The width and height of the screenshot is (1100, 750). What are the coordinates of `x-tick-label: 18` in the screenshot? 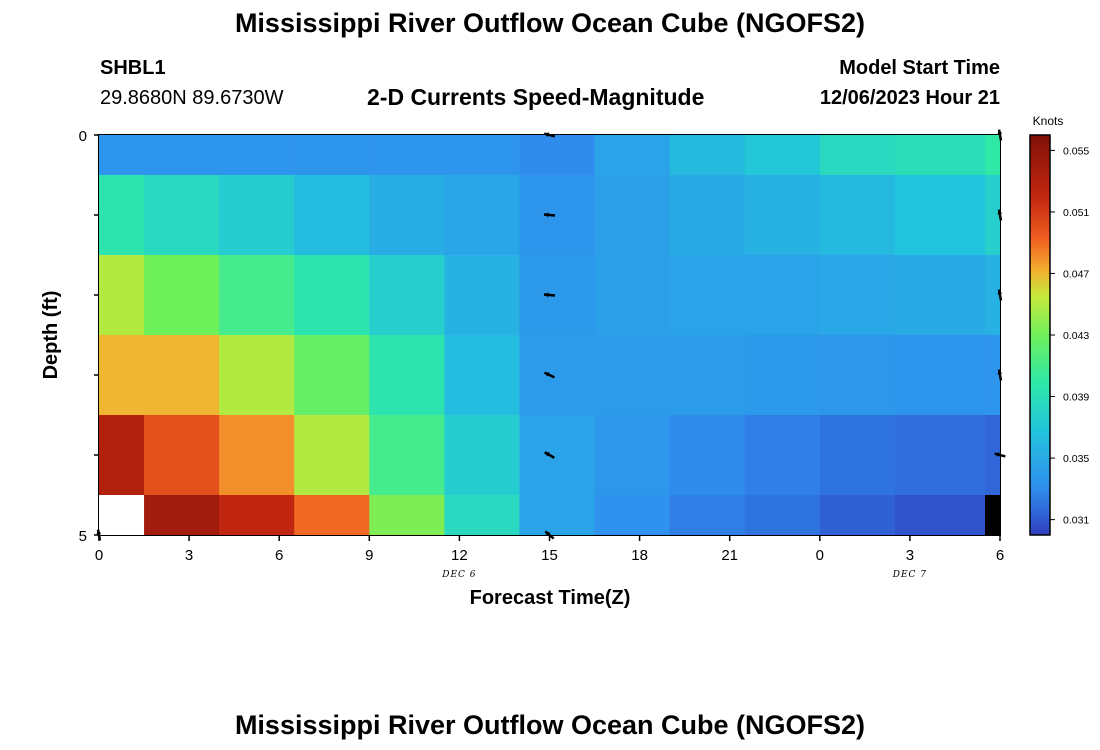 It's located at (639, 555).